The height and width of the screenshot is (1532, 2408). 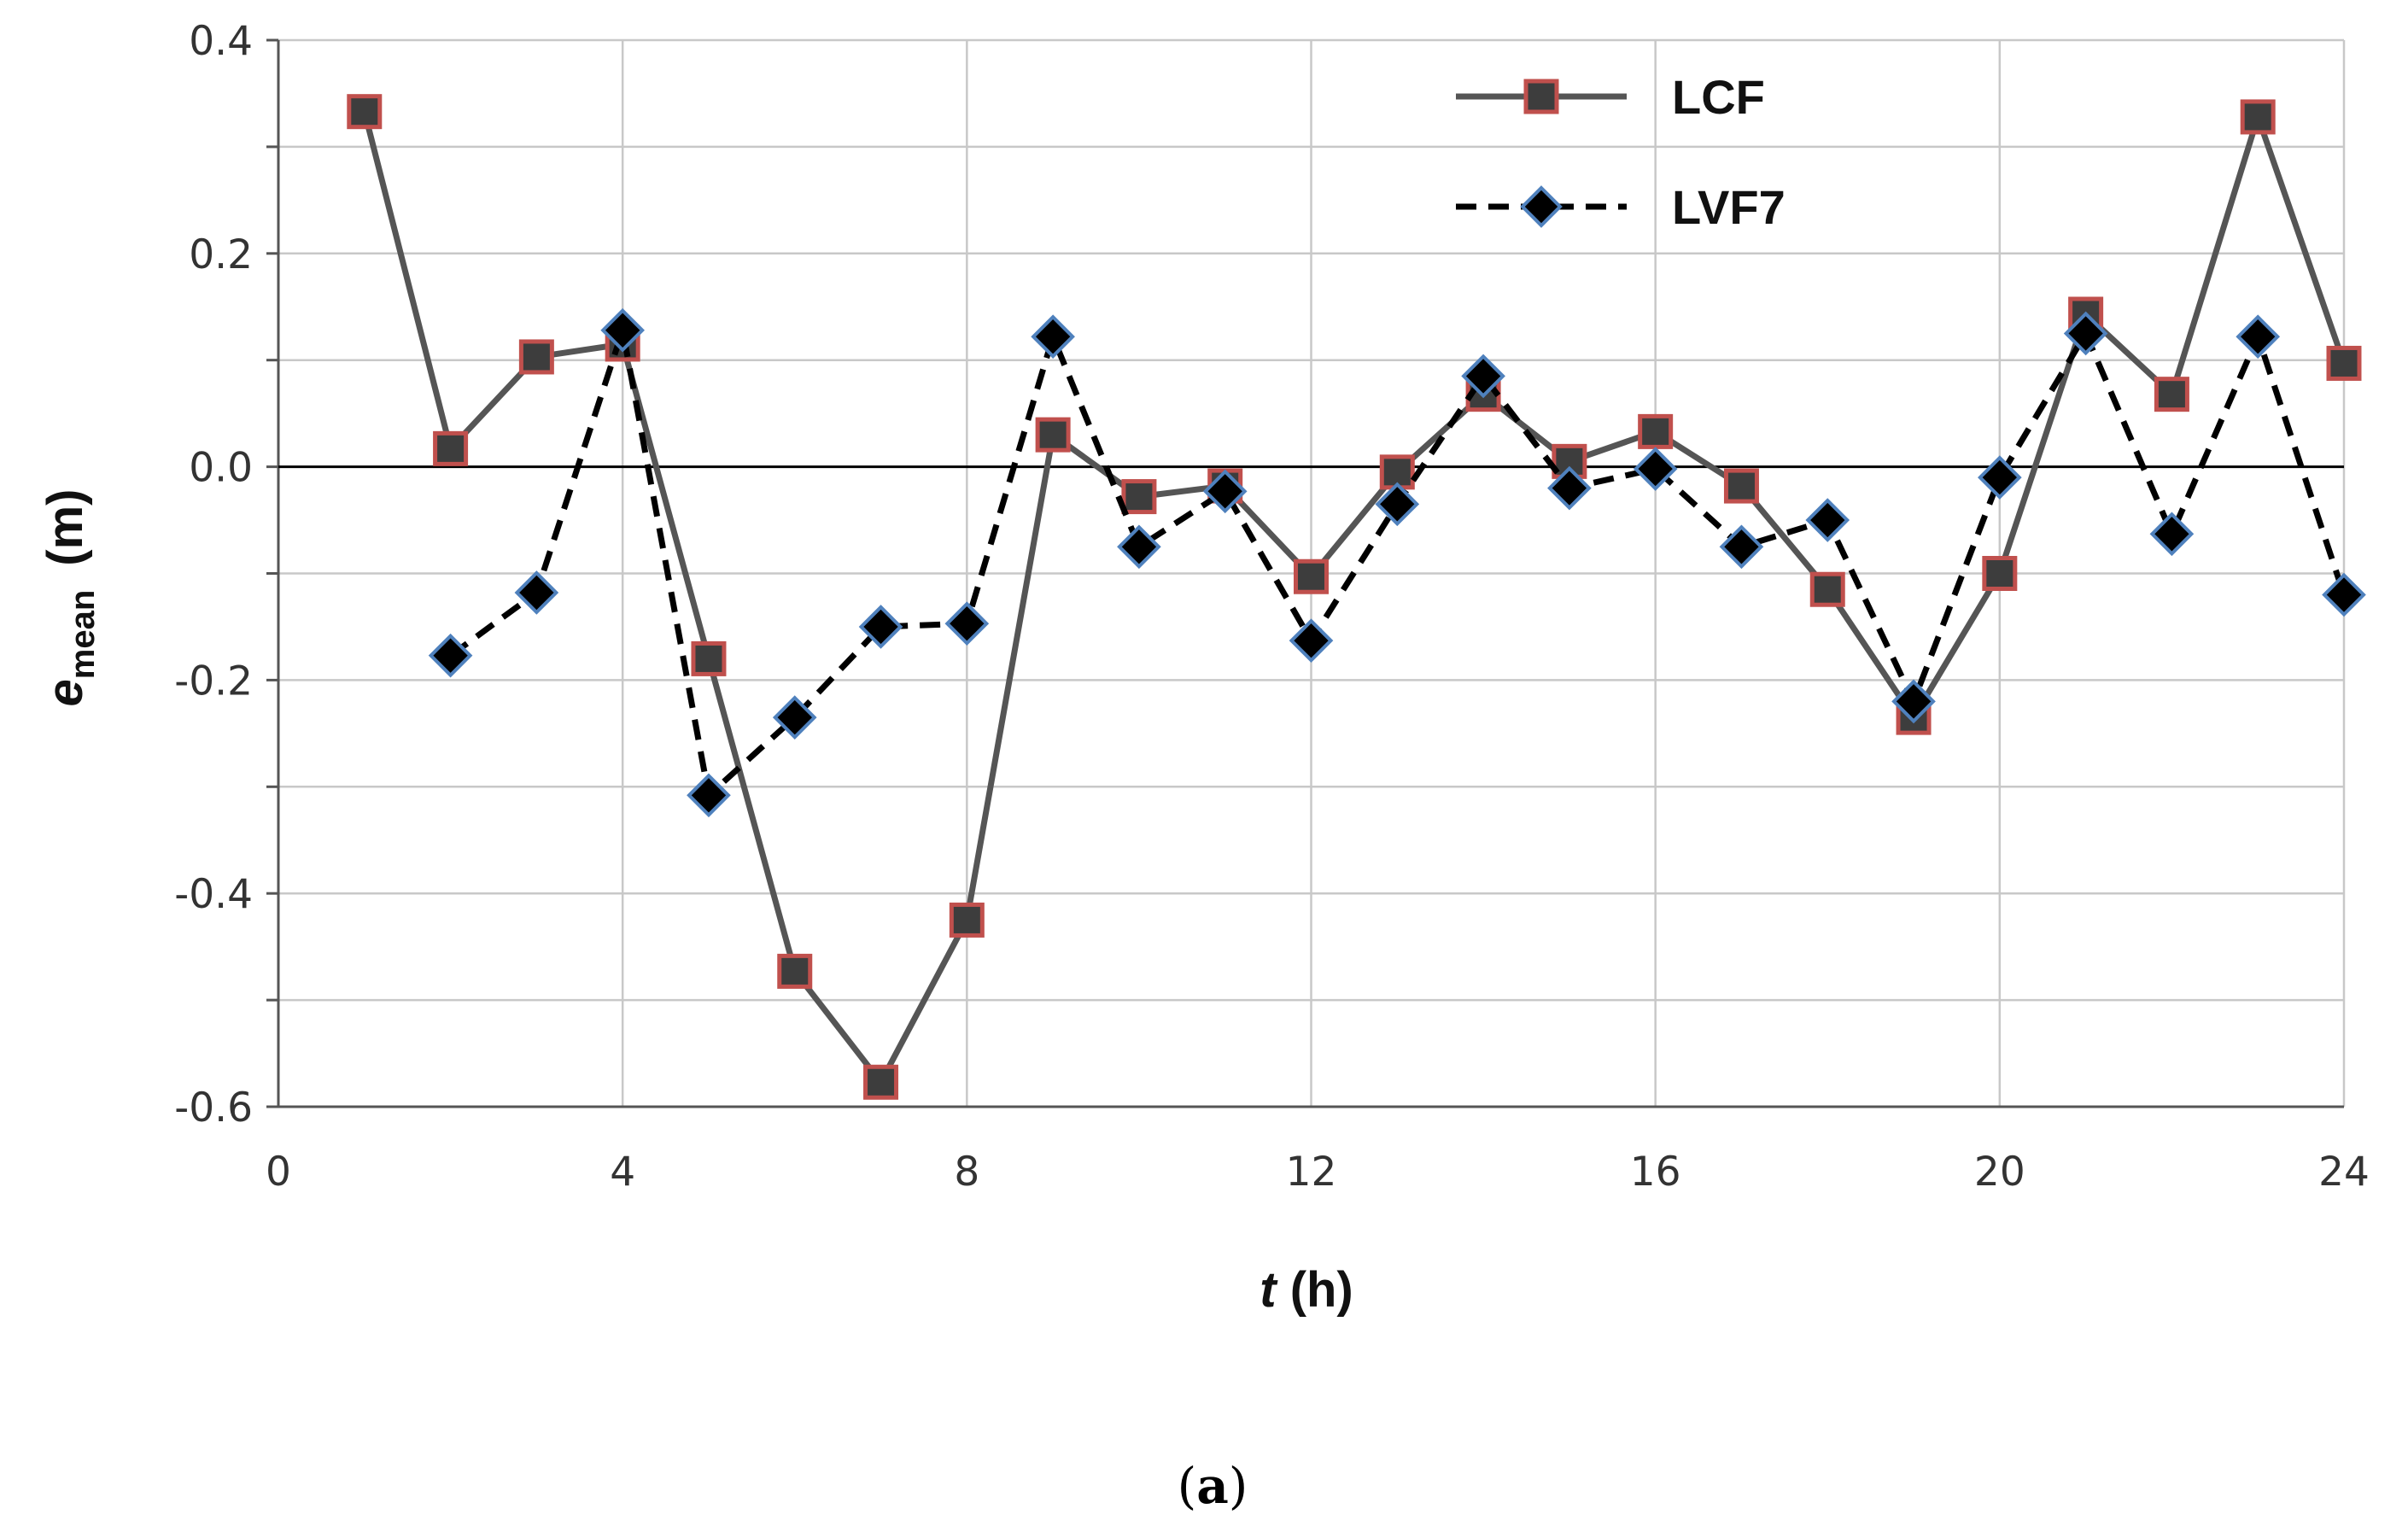 I want to click on legend-label-lcf: LCF, so click(x=1718, y=97).